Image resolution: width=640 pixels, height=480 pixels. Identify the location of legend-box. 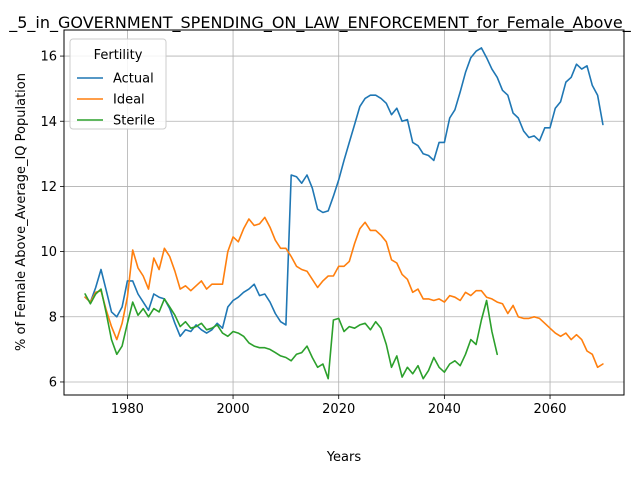
(118, 84).